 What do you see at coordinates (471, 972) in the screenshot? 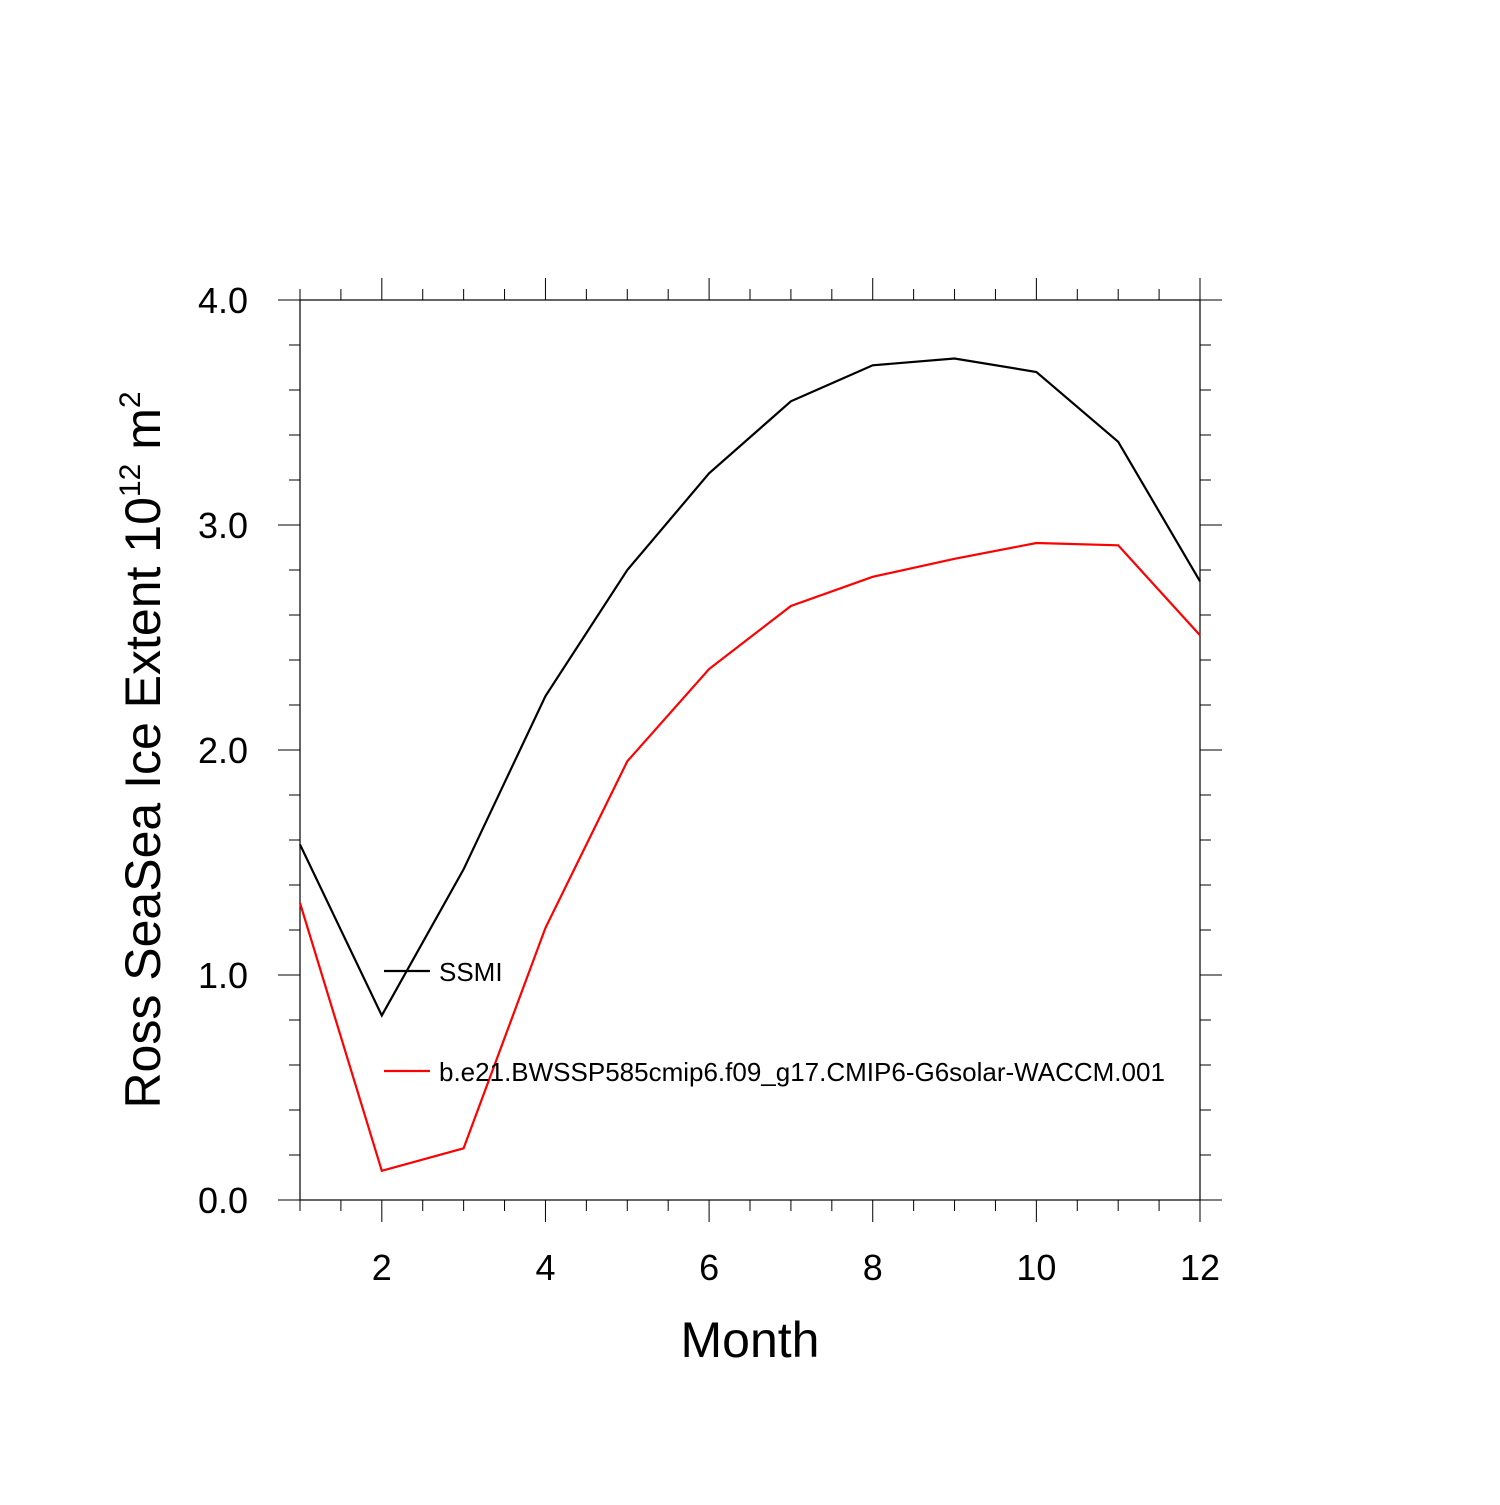
I see `legend-label: SSMI` at bounding box center [471, 972].